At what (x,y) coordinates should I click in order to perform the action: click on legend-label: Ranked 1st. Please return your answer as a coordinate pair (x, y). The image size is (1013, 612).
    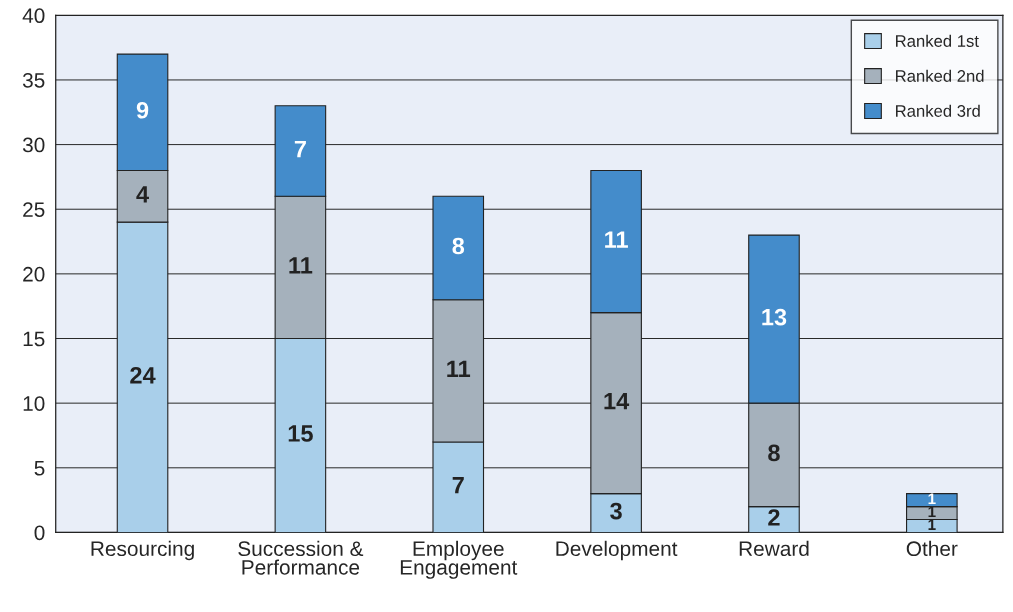
    Looking at the image, I should click on (937, 40).